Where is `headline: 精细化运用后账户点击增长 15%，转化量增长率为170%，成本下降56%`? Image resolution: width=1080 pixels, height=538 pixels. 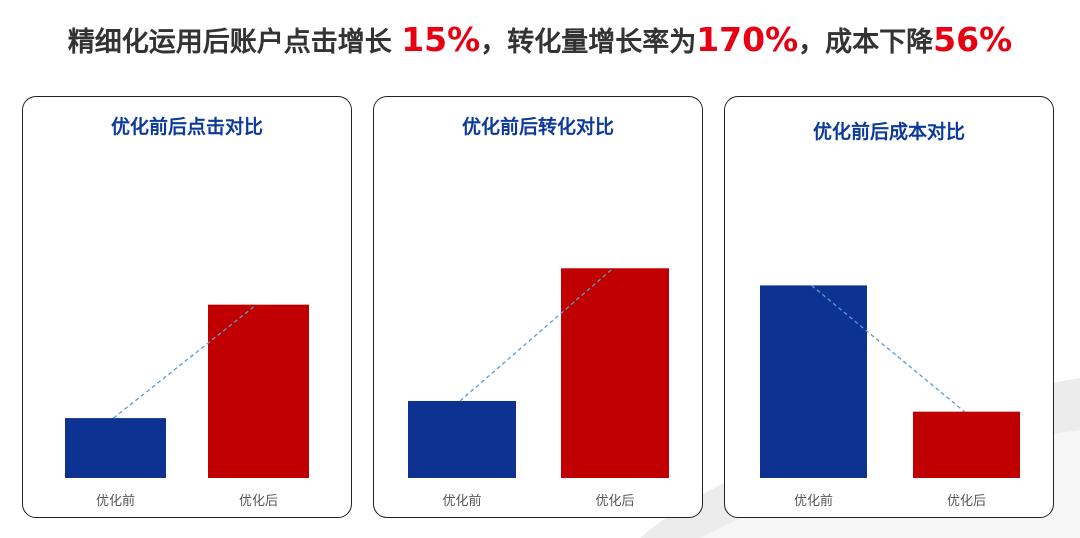 headline: 精细化运用后账户点击增长 15%，转化量增长率为170%，成本下降56% is located at coordinates (540, 39).